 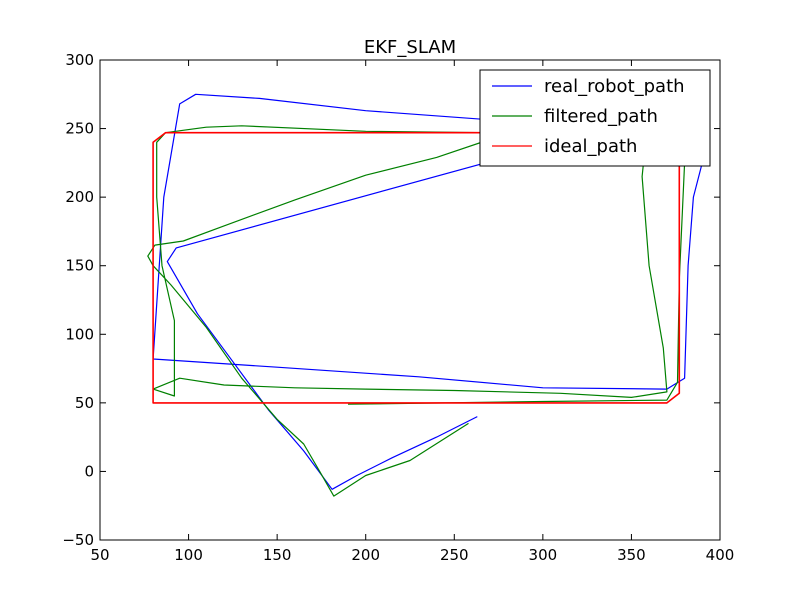 What do you see at coordinates (89, 471) in the screenshot?
I see `y-tick-label: 0` at bounding box center [89, 471].